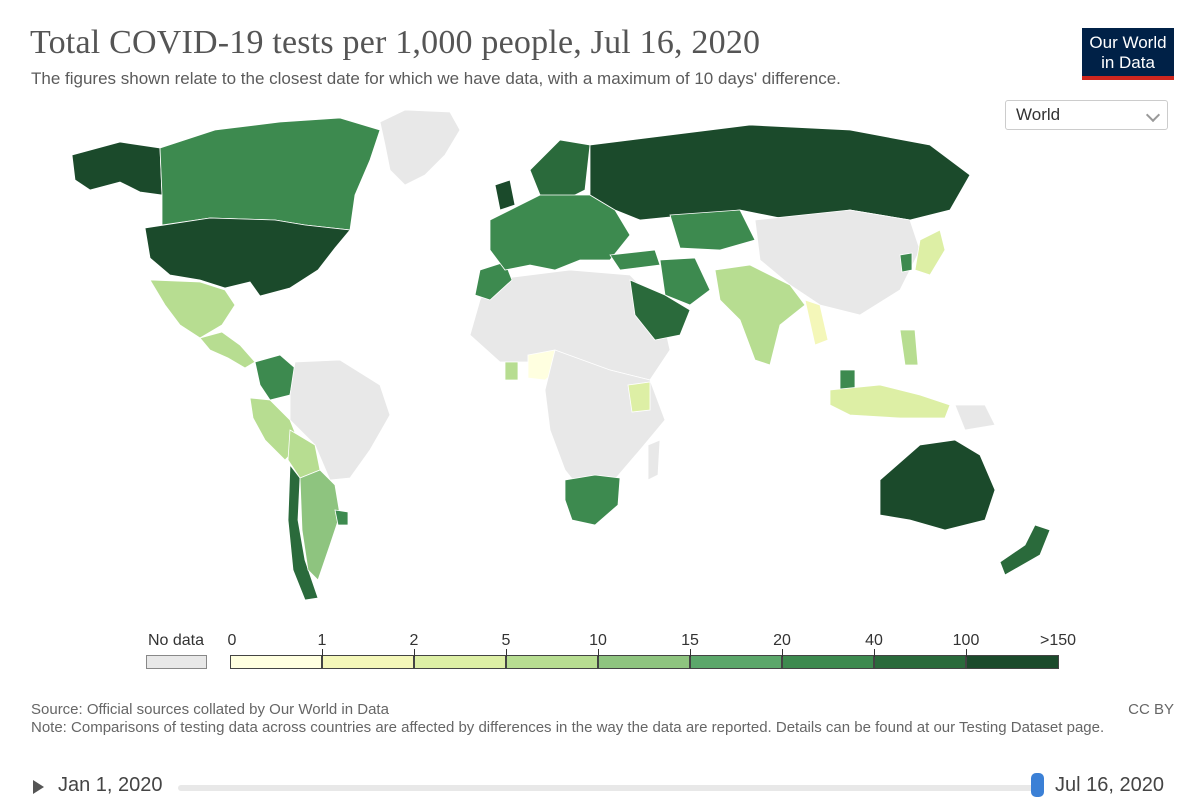  Describe the element at coordinates (890, 401) in the screenshot. I see `map-region-indonesia` at that location.